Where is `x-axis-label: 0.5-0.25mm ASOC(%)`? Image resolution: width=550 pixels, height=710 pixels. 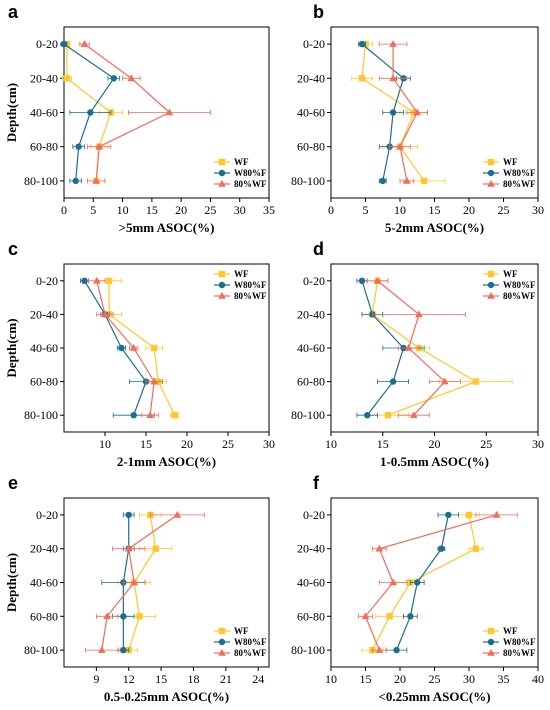
x-axis-label: 0.5-0.25mm ASOC(%) is located at coordinates (166, 696).